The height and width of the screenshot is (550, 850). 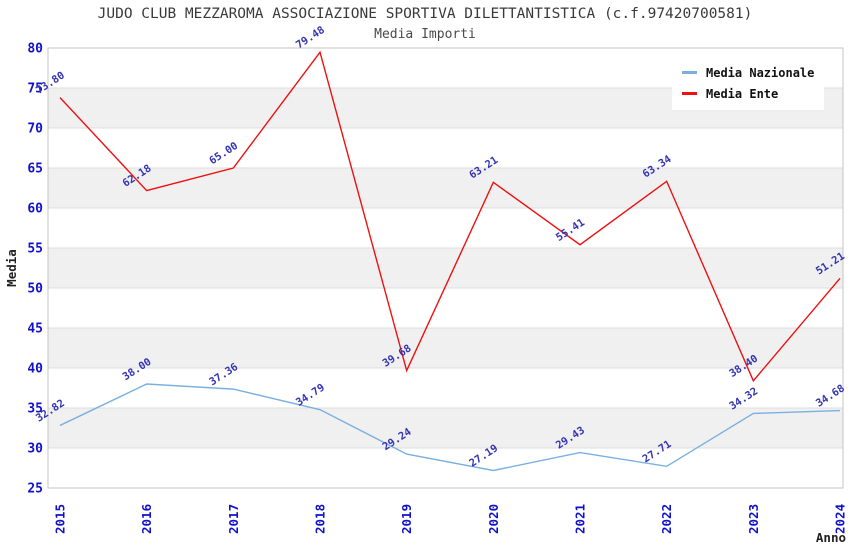 I want to click on x-tick-label: 2024, so click(x=840, y=519).